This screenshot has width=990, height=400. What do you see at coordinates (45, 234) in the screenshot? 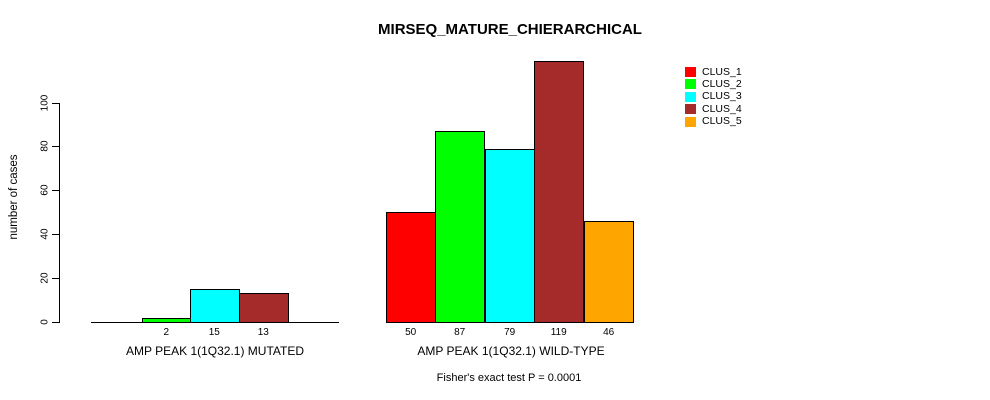
I see `y-tick-label: 40` at bounding box center [45, 234].